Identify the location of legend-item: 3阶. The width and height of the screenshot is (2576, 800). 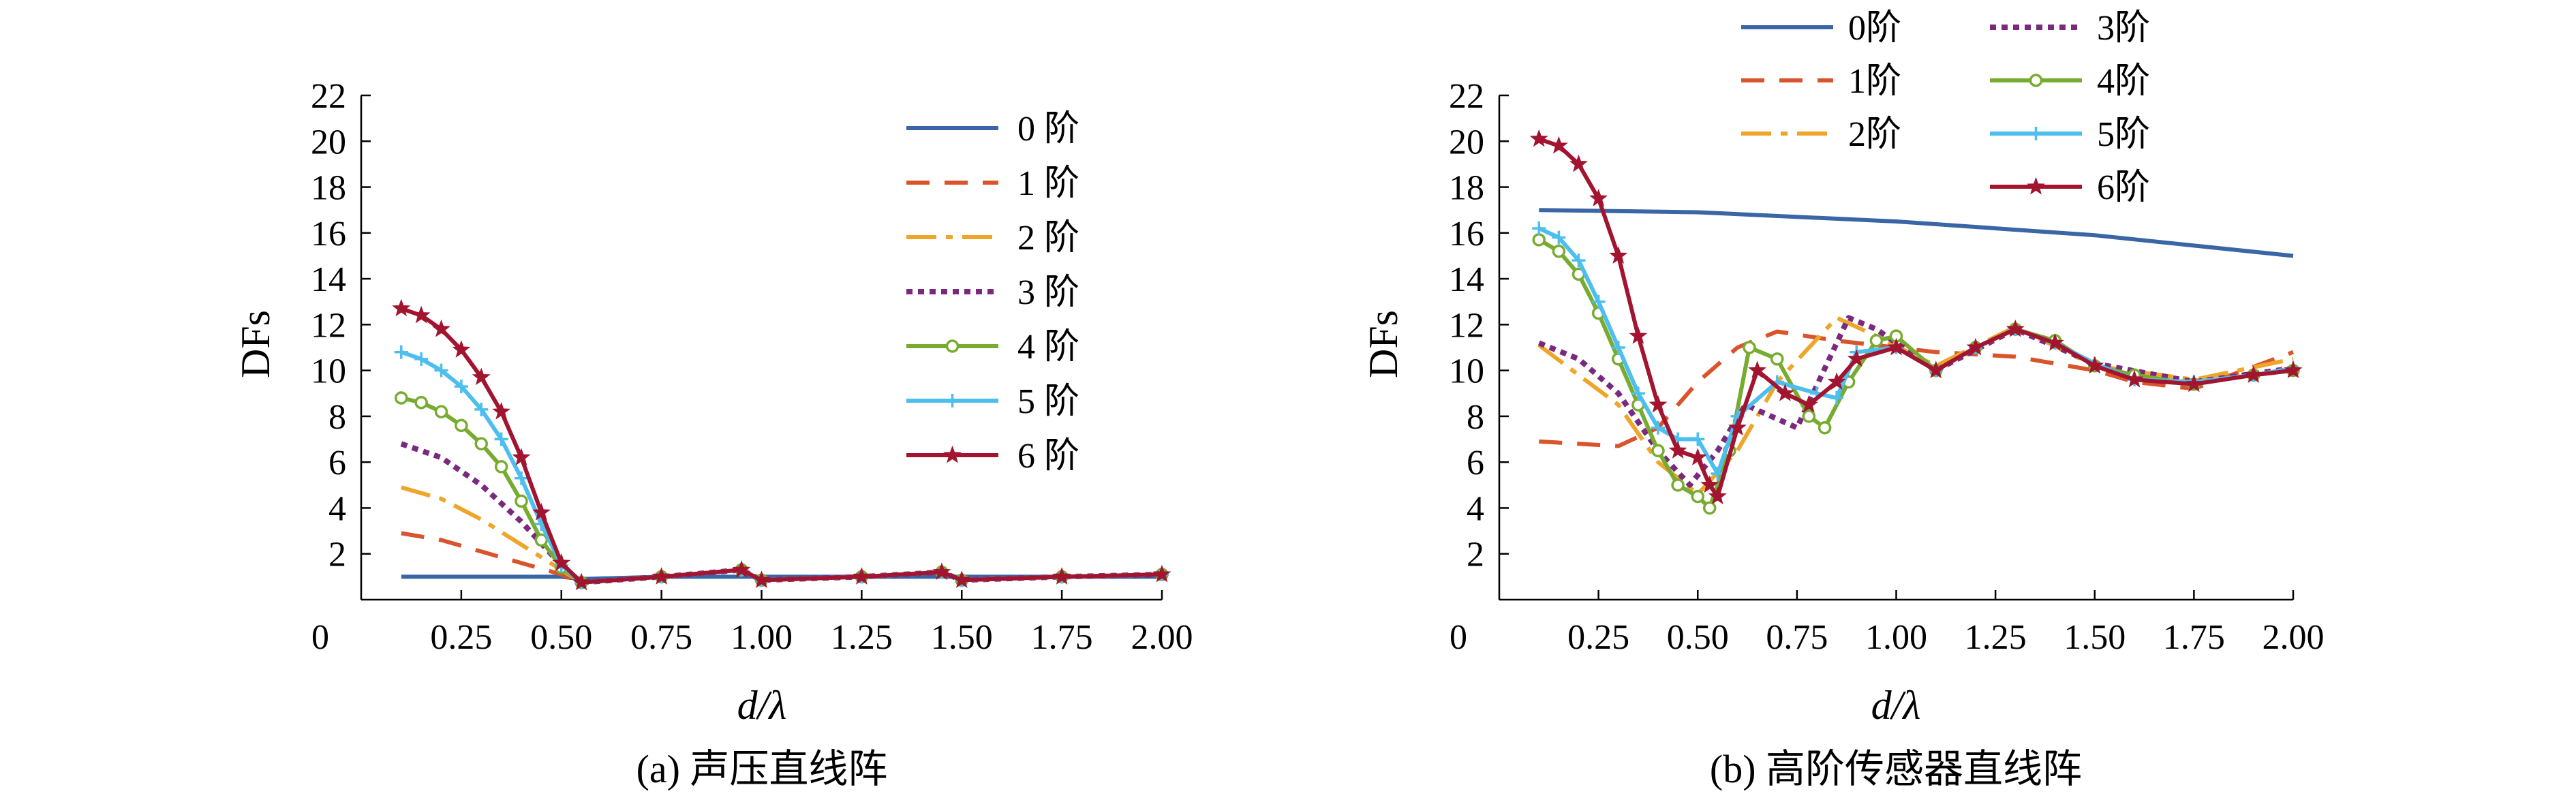
(2070, 28).